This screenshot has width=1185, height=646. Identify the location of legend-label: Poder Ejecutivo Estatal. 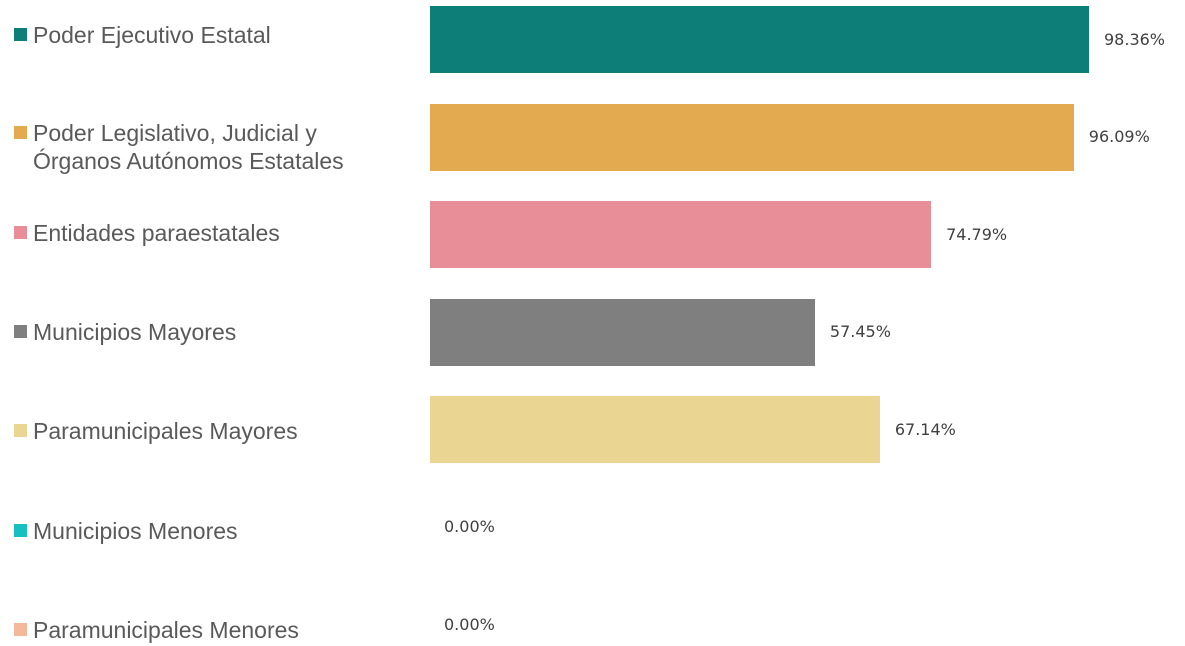
(152, 35).